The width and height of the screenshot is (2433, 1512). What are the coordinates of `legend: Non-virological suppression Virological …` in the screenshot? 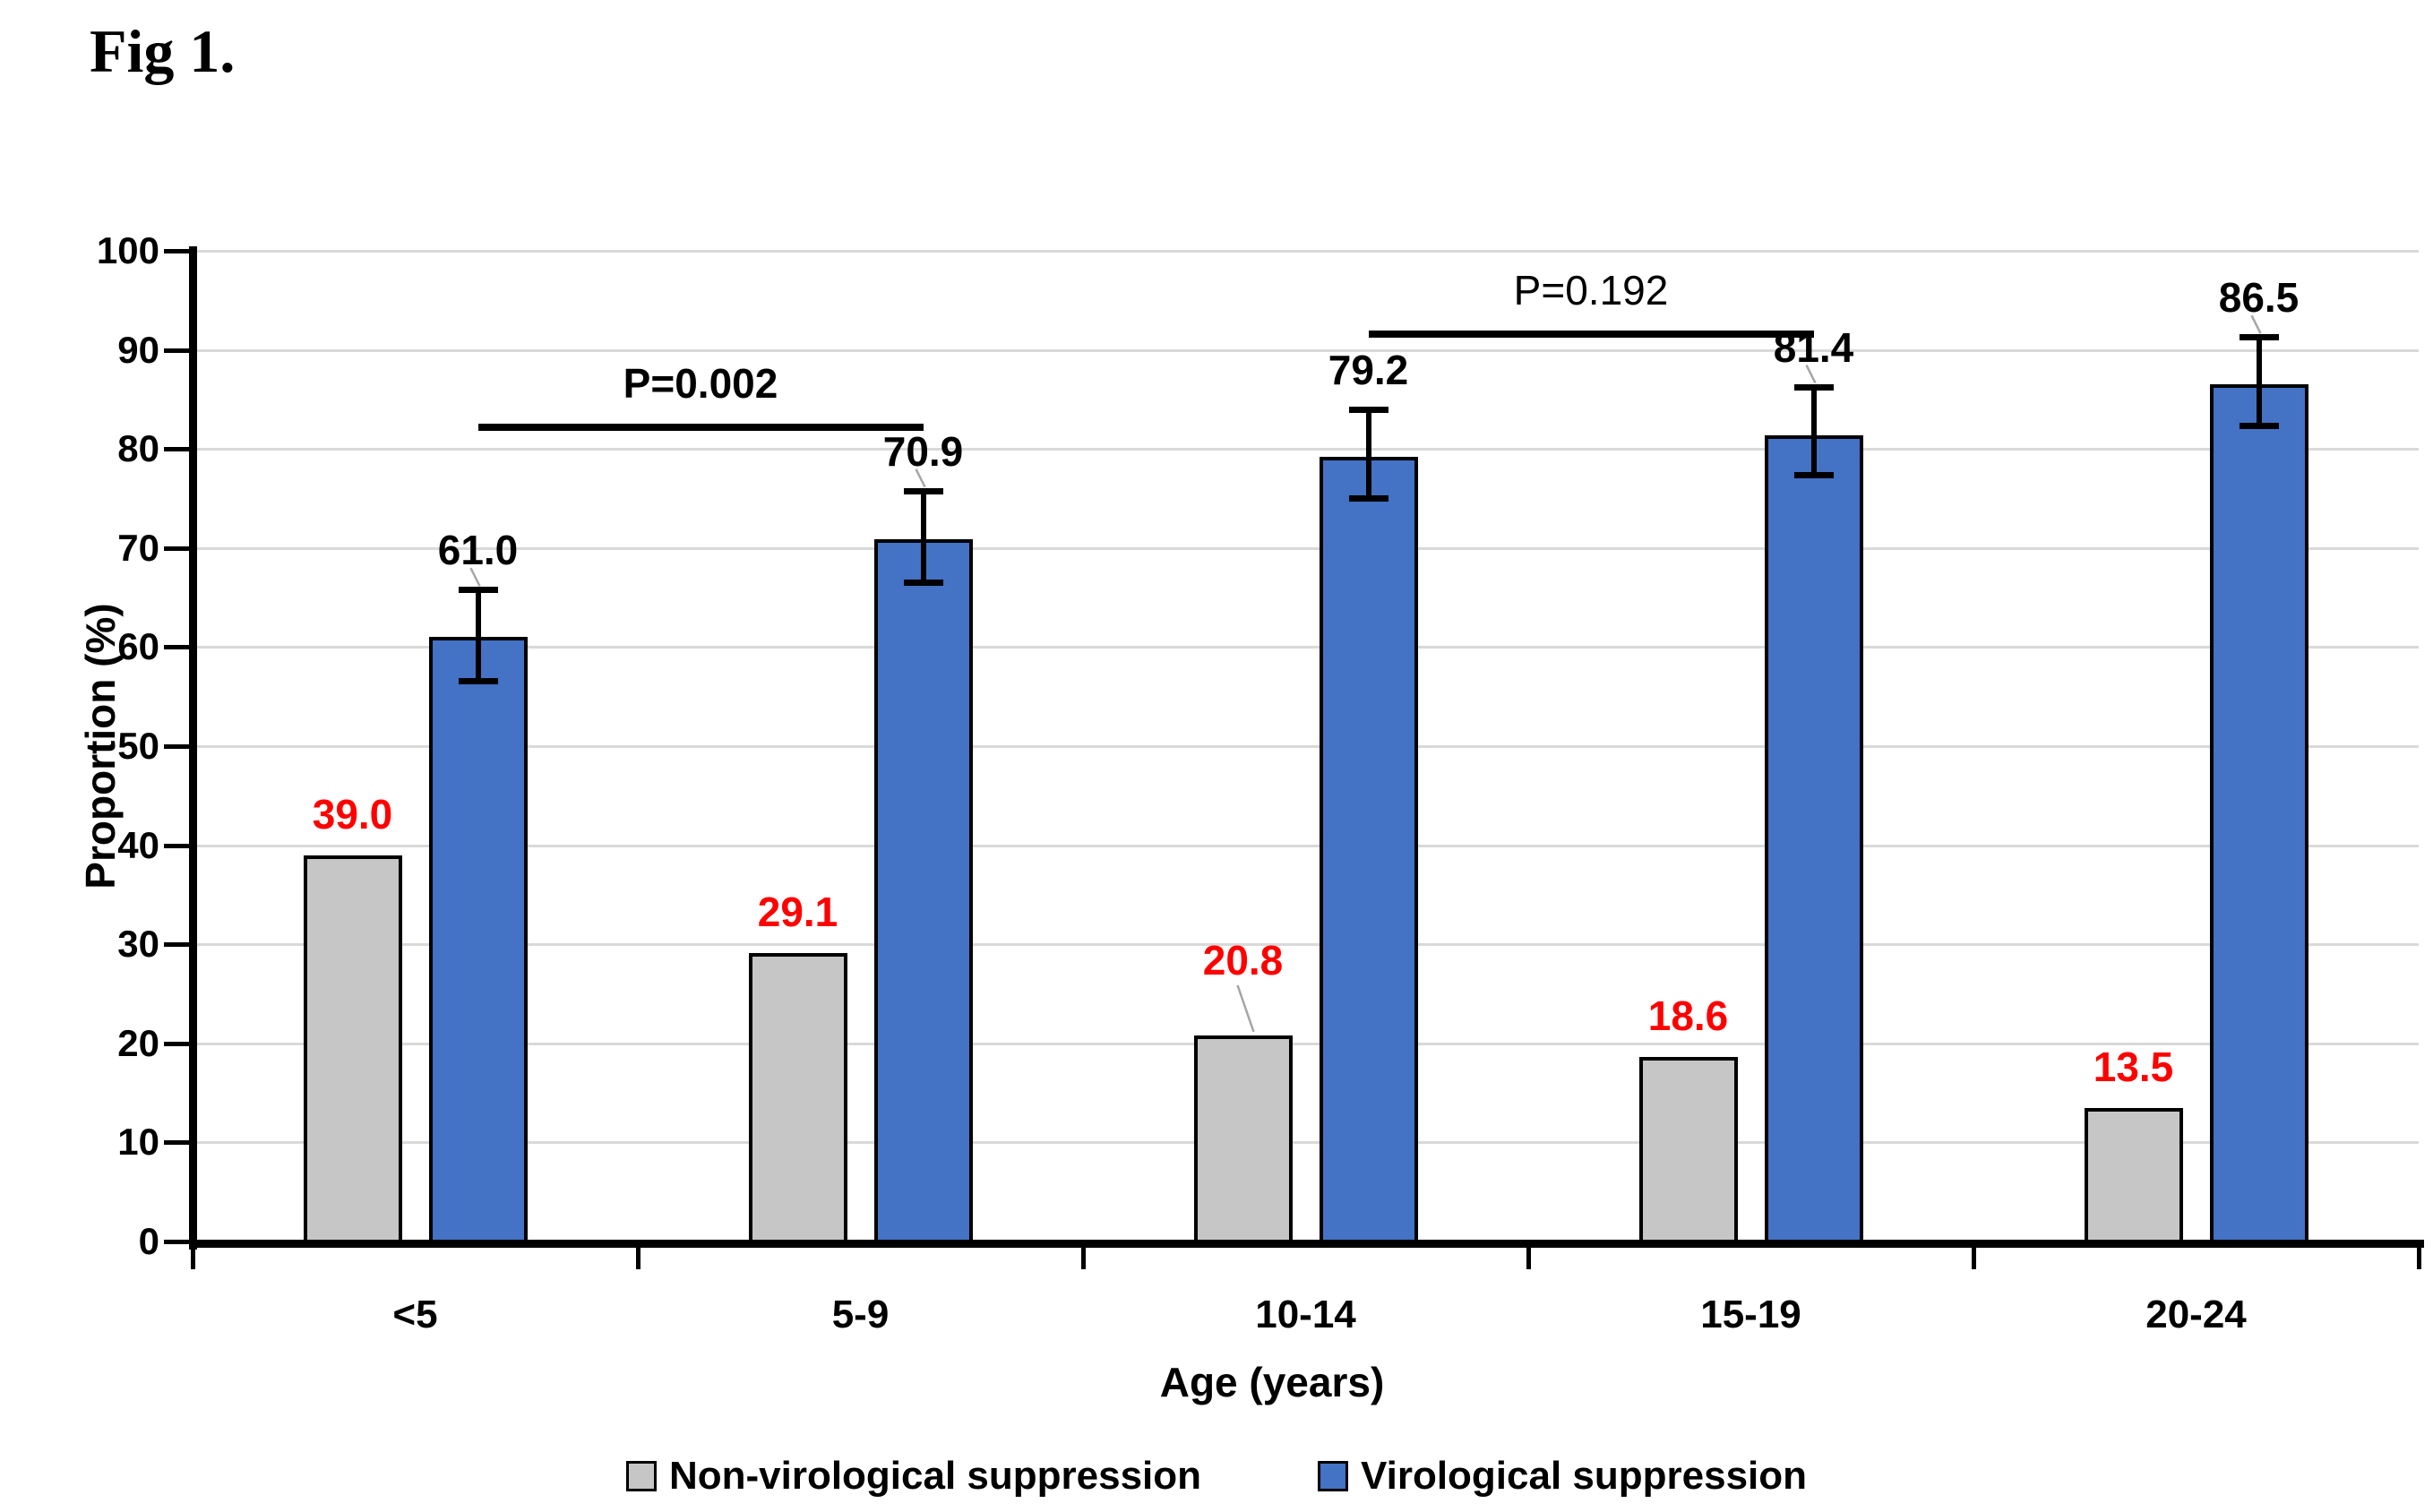 It's located at (1216, 1476).